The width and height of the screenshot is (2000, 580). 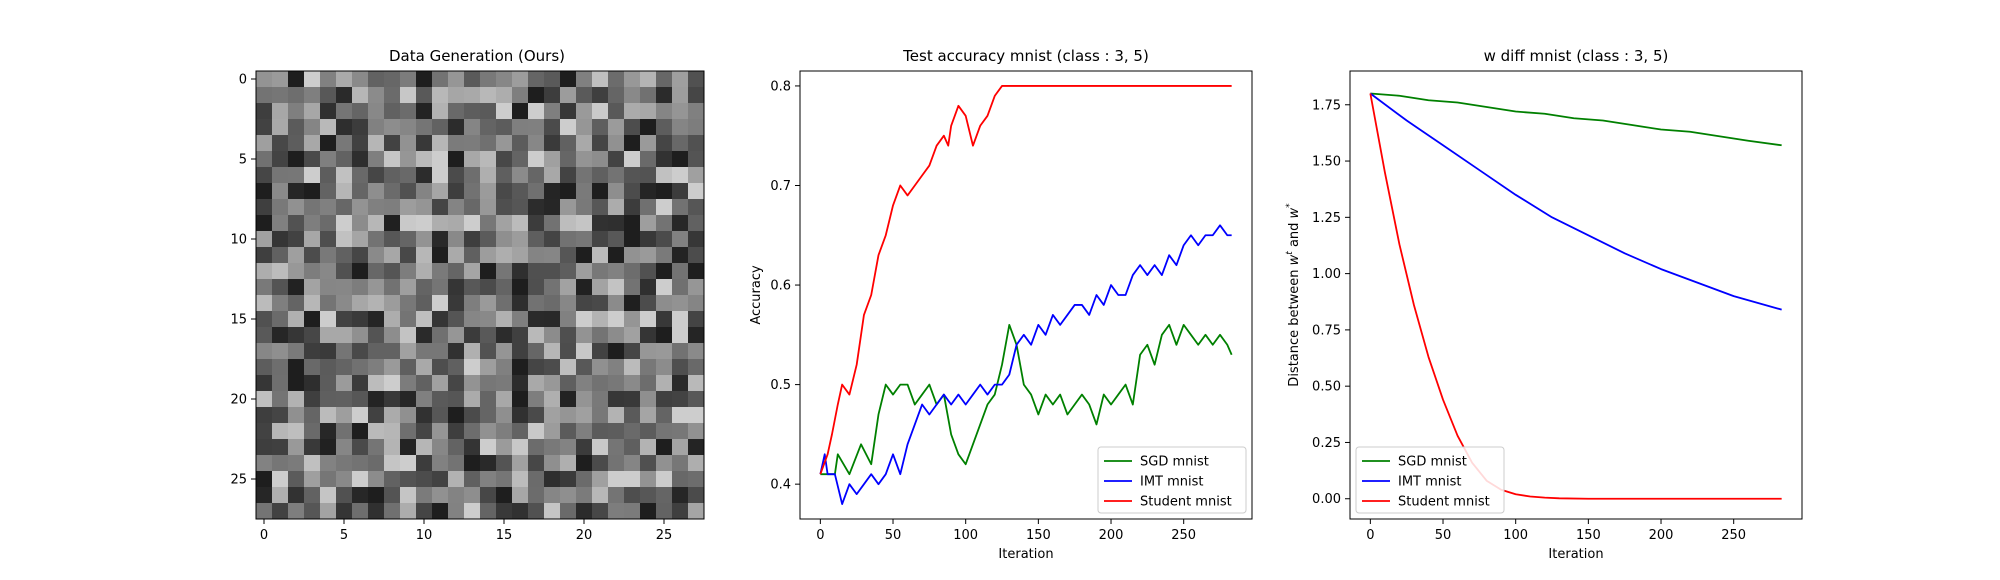 I want to click on y-tick-label: 0.4, so click(x=780, y=485).